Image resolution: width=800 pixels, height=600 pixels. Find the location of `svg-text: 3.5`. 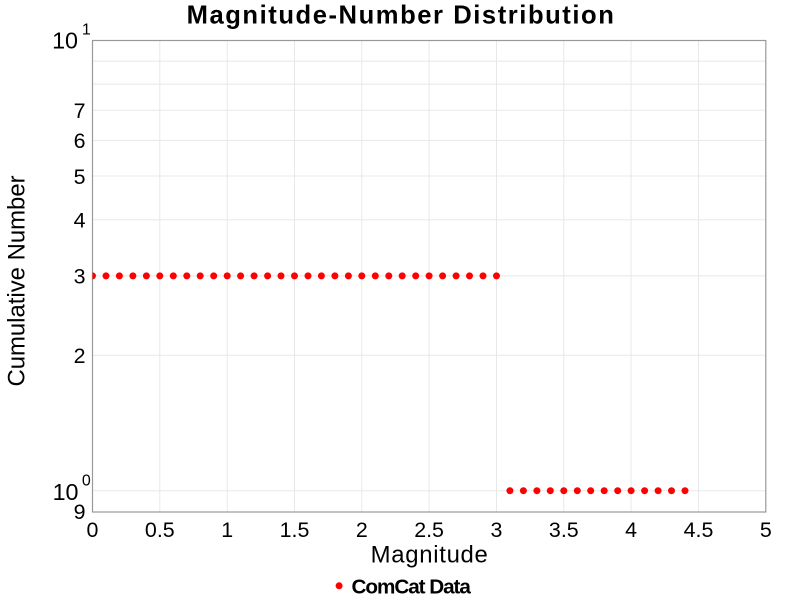

svg-text: 3.5 is located at coordinates (564, 530).